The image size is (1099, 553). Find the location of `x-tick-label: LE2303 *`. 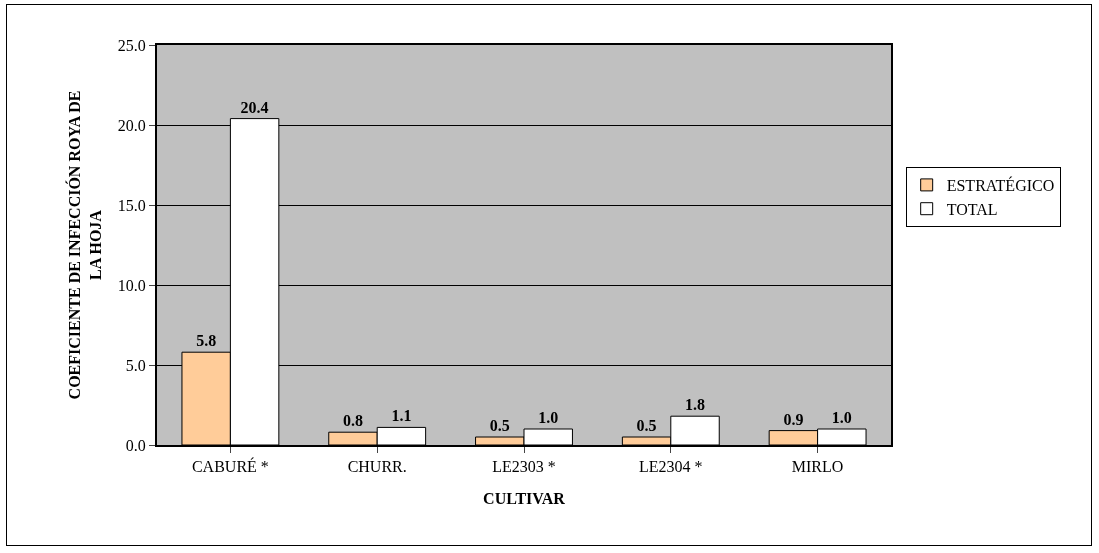

x-tick-label: LE2303 * is located at coordinates (524, 467).